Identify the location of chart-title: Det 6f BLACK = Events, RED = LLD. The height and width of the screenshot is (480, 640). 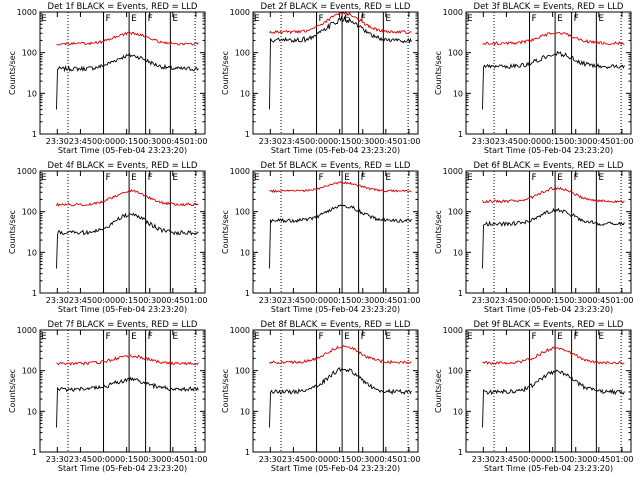
(549, 166).